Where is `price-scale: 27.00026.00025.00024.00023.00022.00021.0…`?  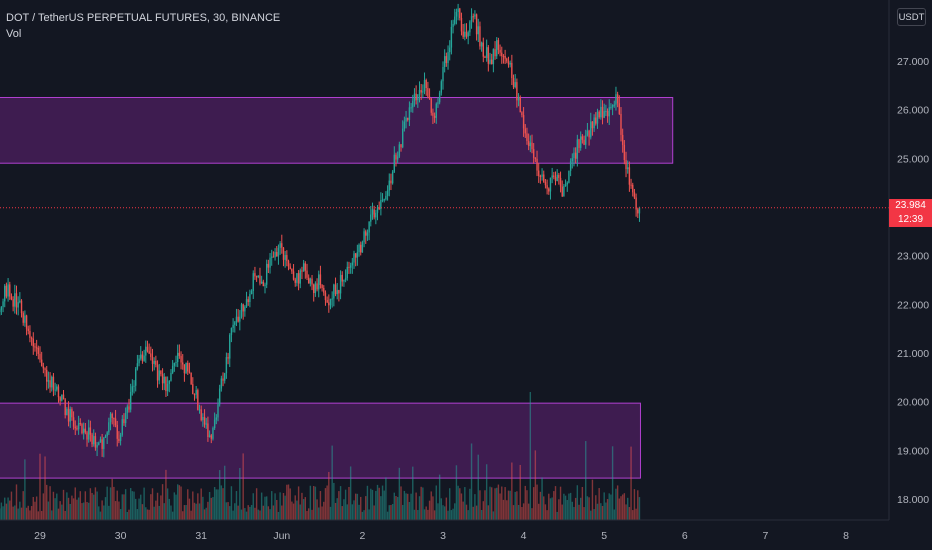 price-scale: 27.00026.00025.00024.00023.00022.00021.0… is located at coordinates (913, 281).